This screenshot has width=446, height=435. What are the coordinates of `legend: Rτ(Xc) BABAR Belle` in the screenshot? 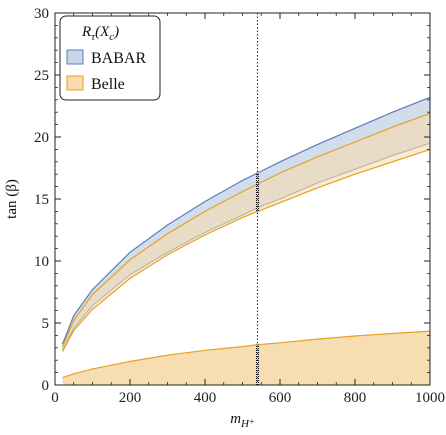 It's located at (110, 58).